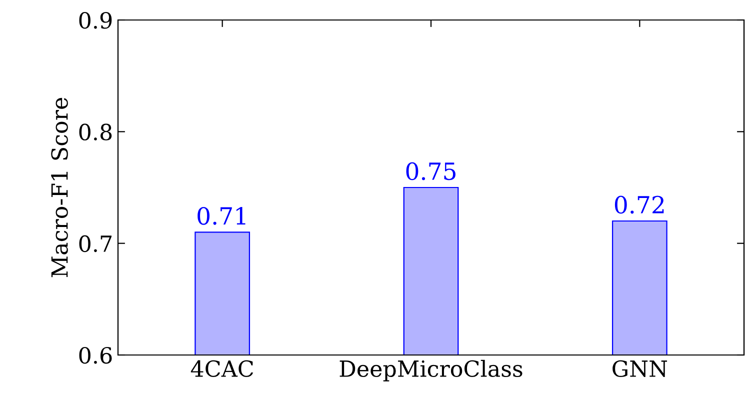 This screenshot has height=409, width=745. I want to click on y-axis-title: Macro-F1 Score, so click(59, 188).